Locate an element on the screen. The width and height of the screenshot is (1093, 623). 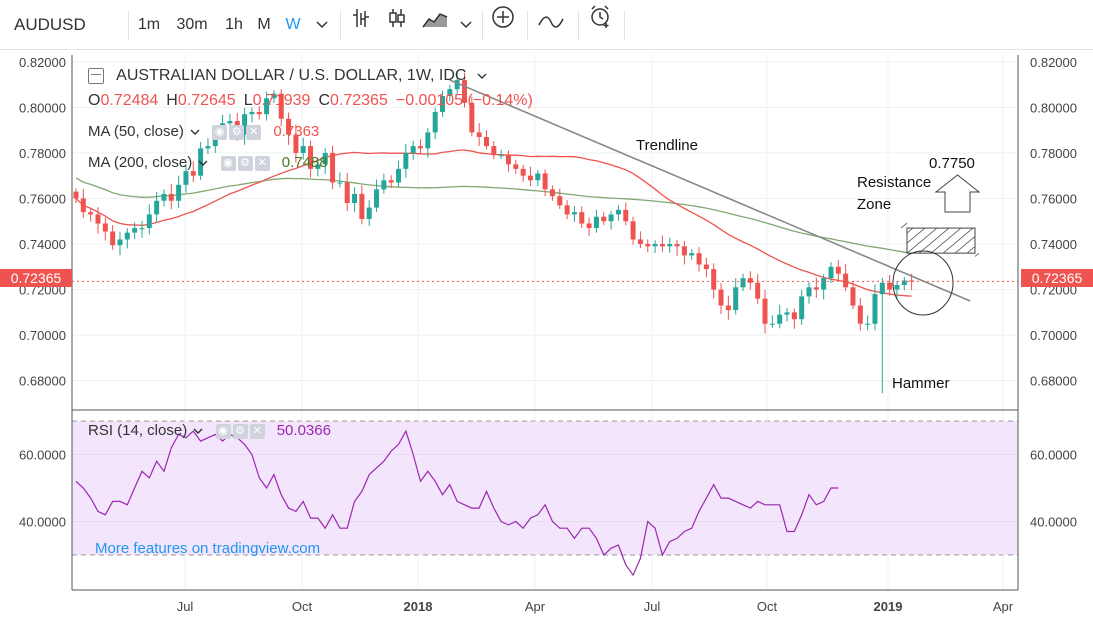
interval-1m: 1m is located at coordinates (149, 24).